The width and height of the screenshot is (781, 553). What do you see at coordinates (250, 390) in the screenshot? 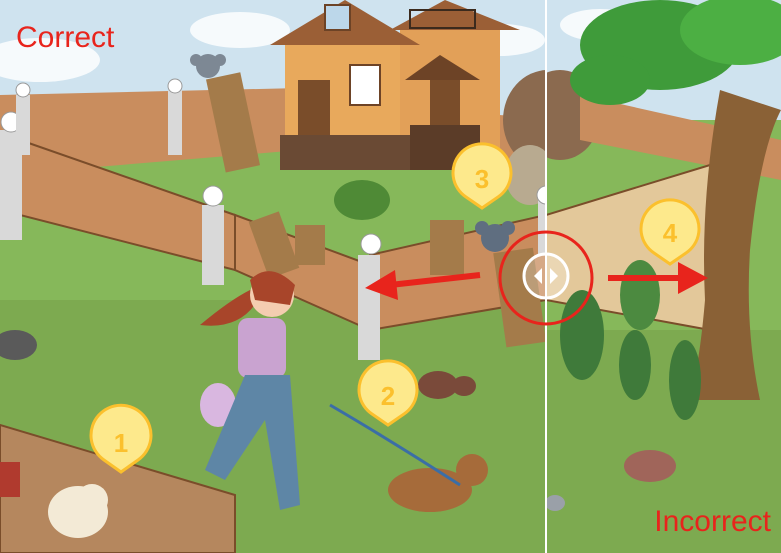
I see `girl-walking-dog` at bounding box center [250, 390].